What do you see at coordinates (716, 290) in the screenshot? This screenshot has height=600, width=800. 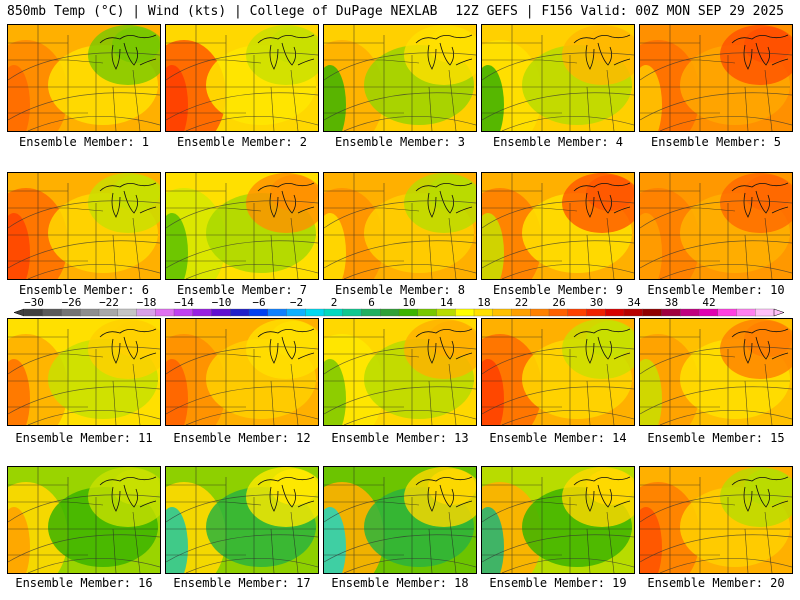 I see `ensemble-member-label: Ensemble Member: 10` at bounding box center [716, 290].